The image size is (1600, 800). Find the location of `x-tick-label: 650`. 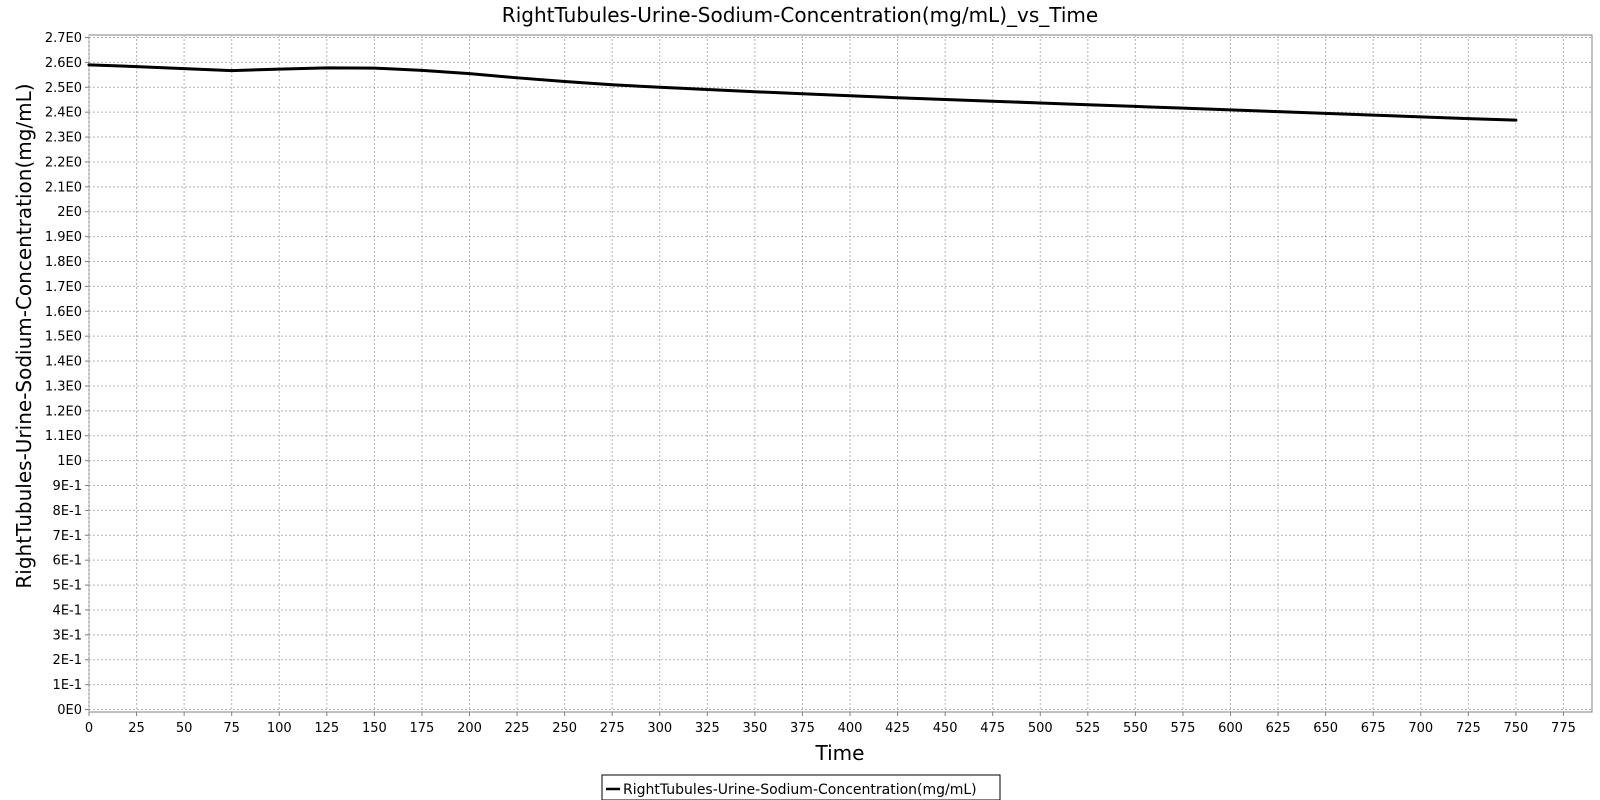

x-tick-label: 650 is located at coordinates (1325, 728).